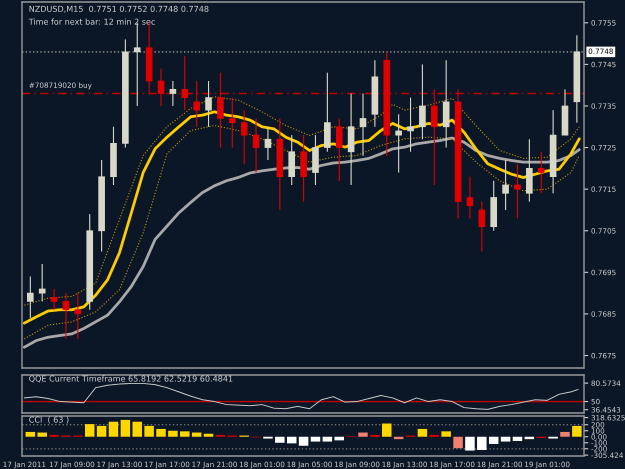 This screenshot has height=469, width=625. Describe the element at coordinates (301, 396) in the screenshot. I see `line-series` at that location.